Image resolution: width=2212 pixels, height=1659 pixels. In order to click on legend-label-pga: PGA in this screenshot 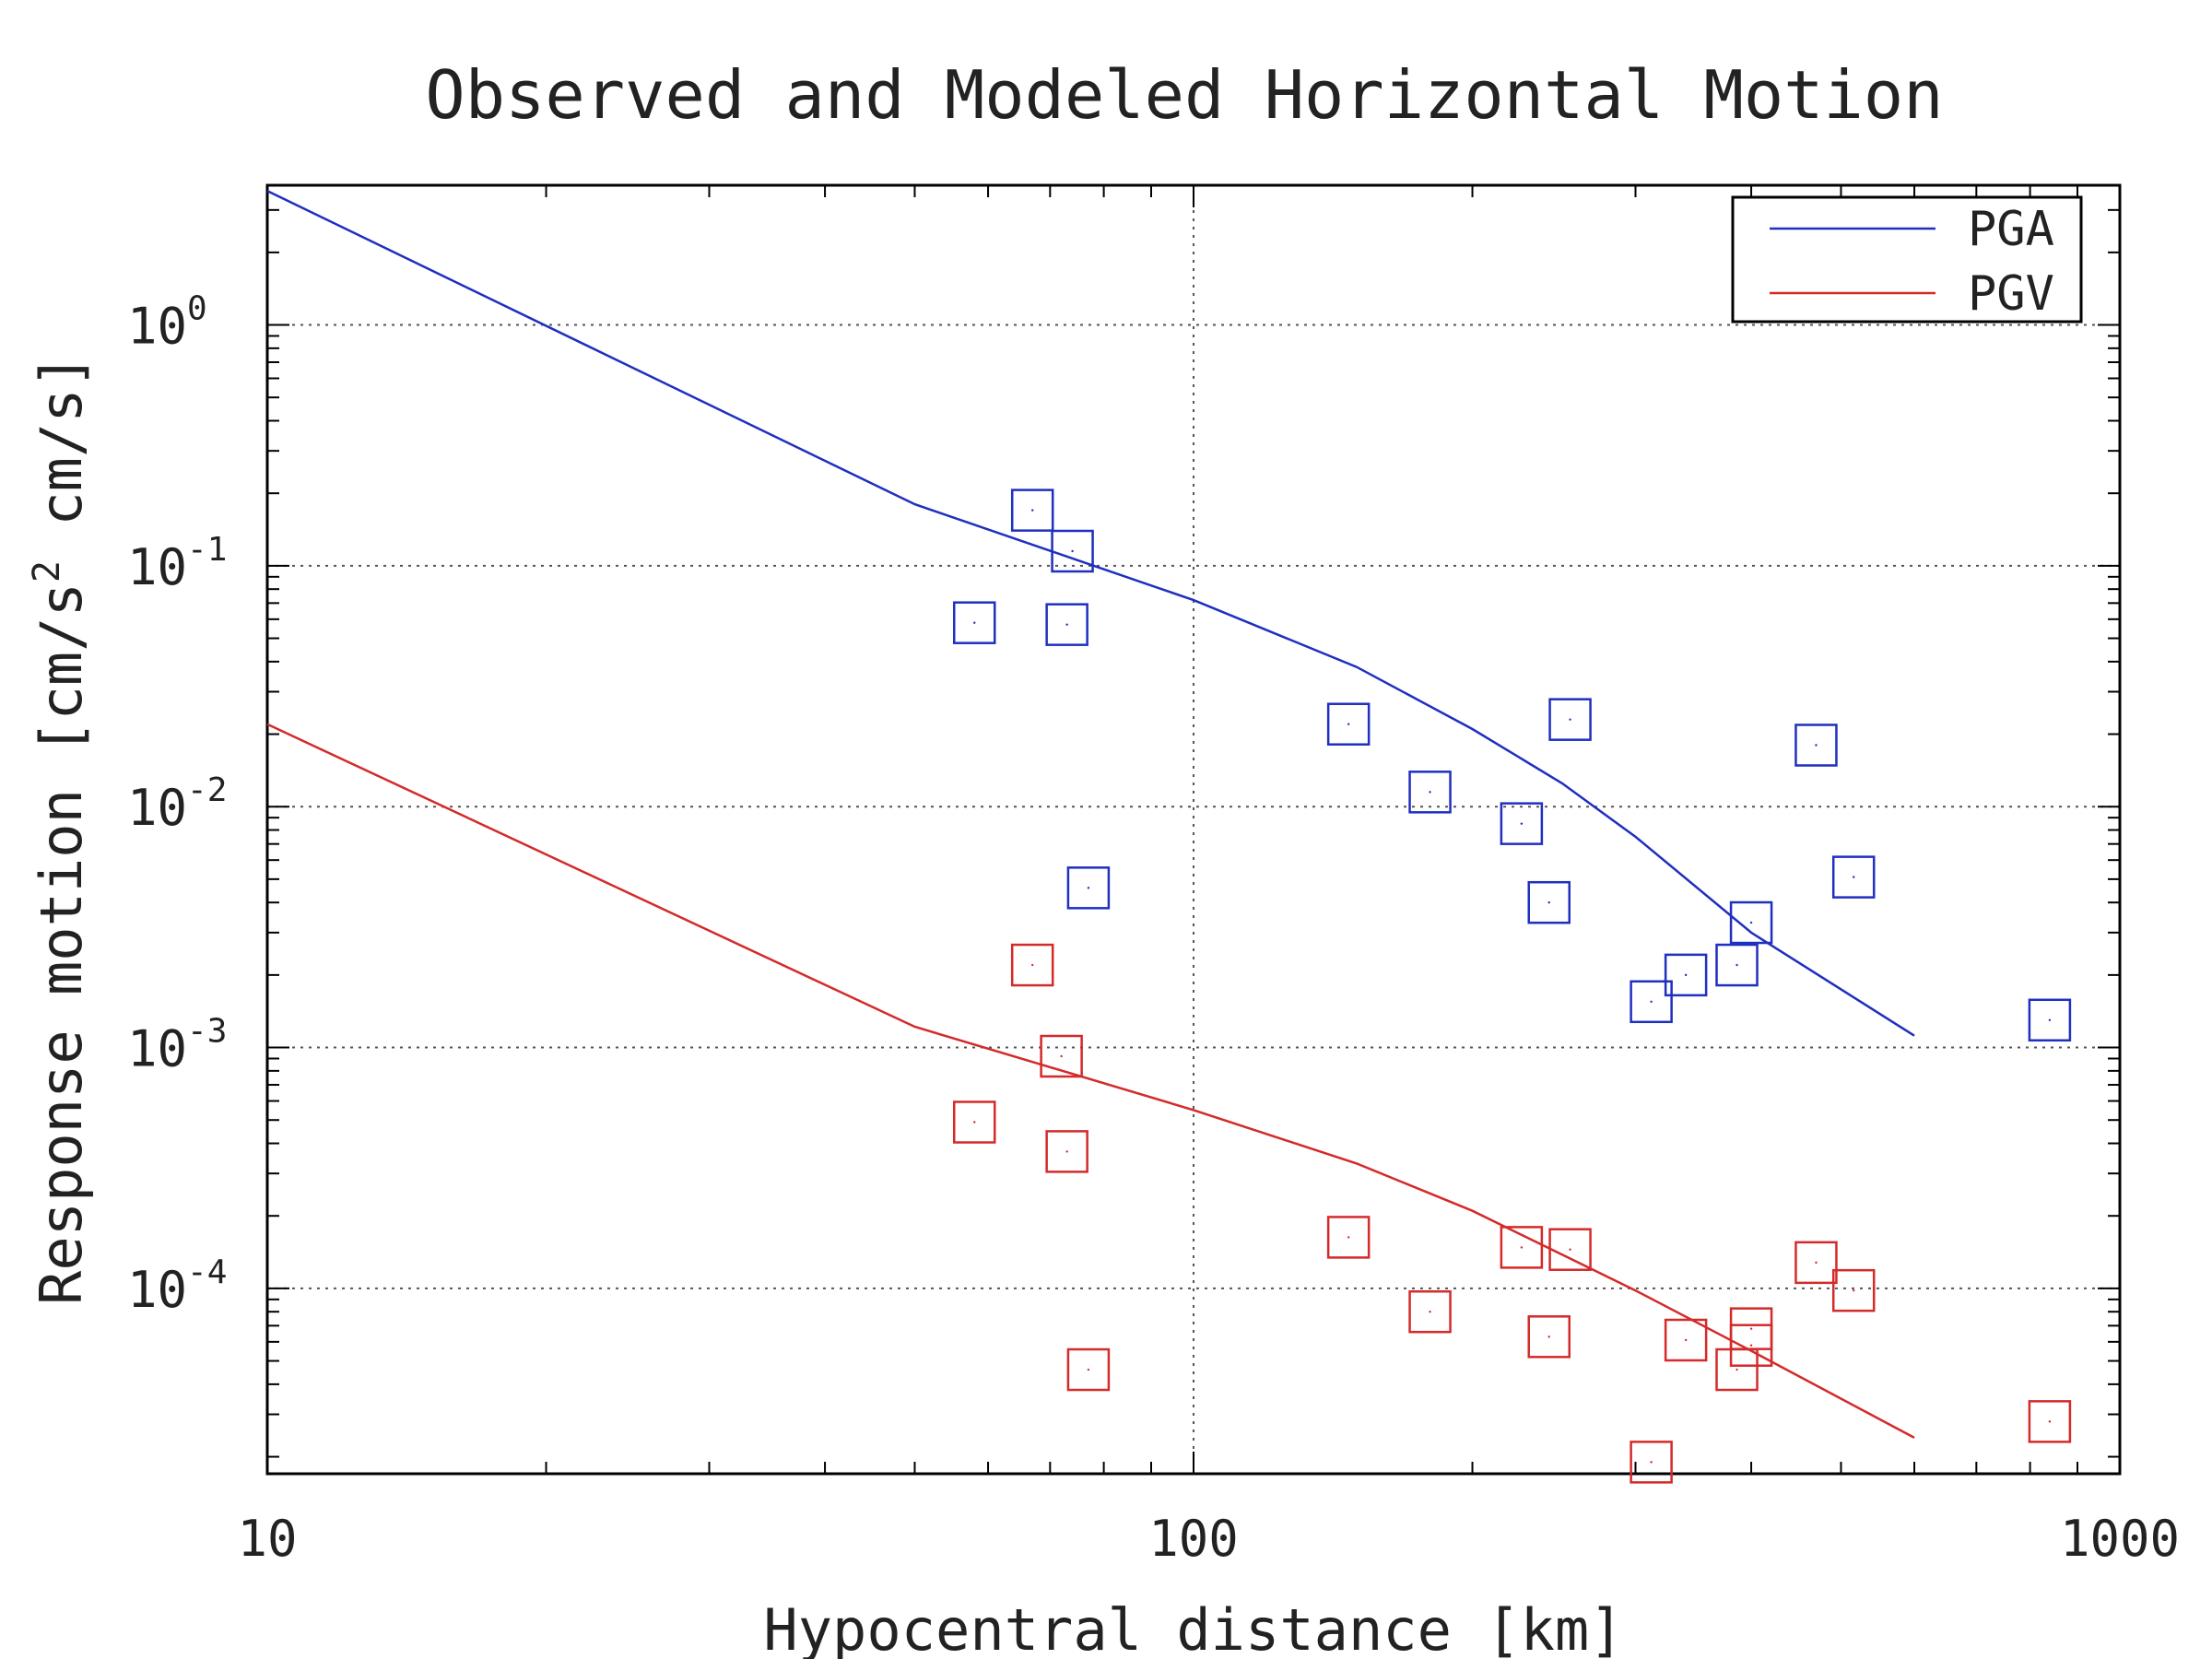, I will do `click(2011, 229)`.